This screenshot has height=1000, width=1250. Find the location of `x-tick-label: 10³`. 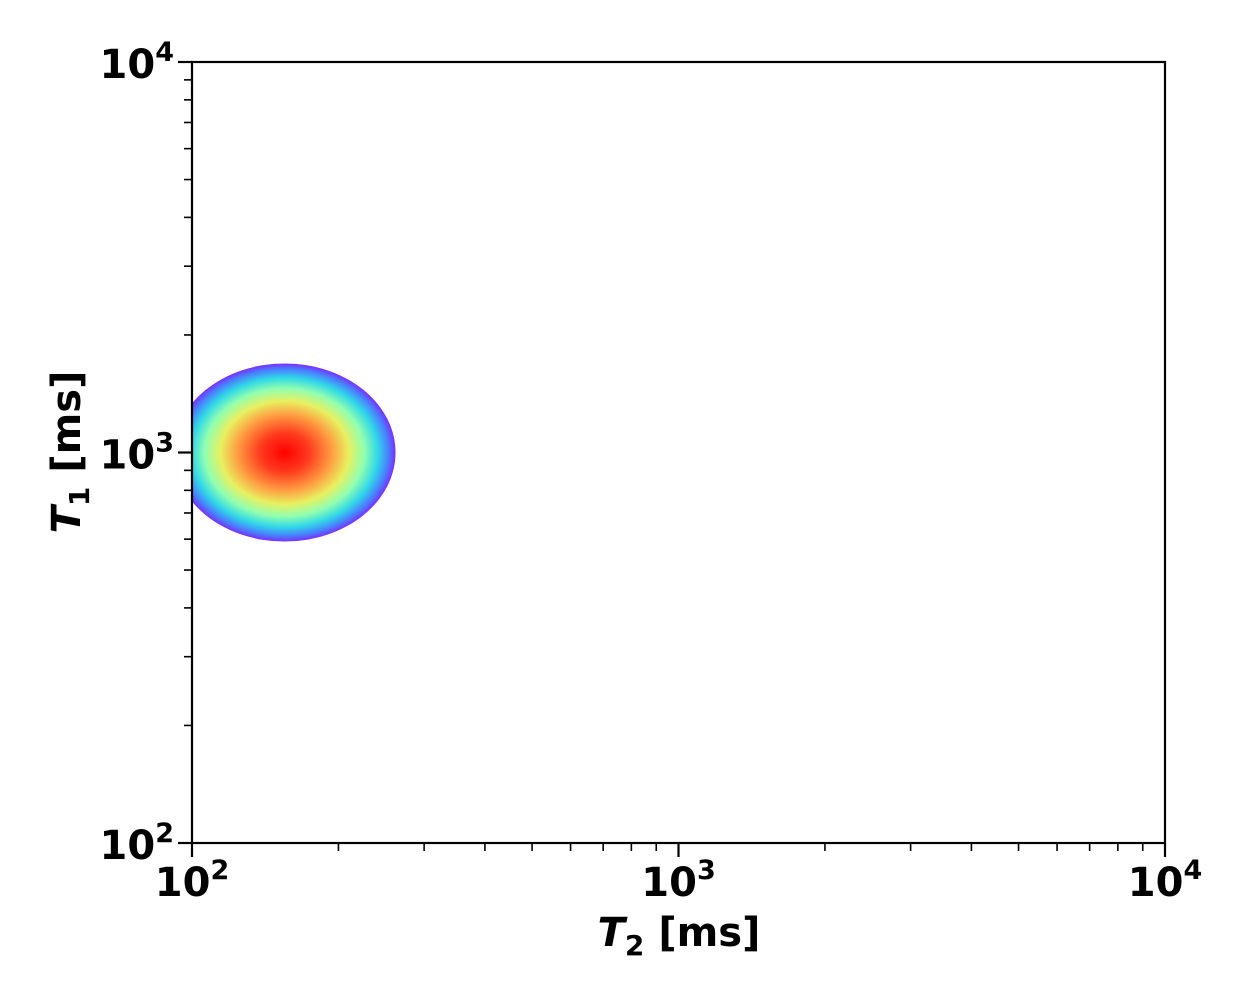

x-tick-label: 10³ is located at coordinates (678, 880).